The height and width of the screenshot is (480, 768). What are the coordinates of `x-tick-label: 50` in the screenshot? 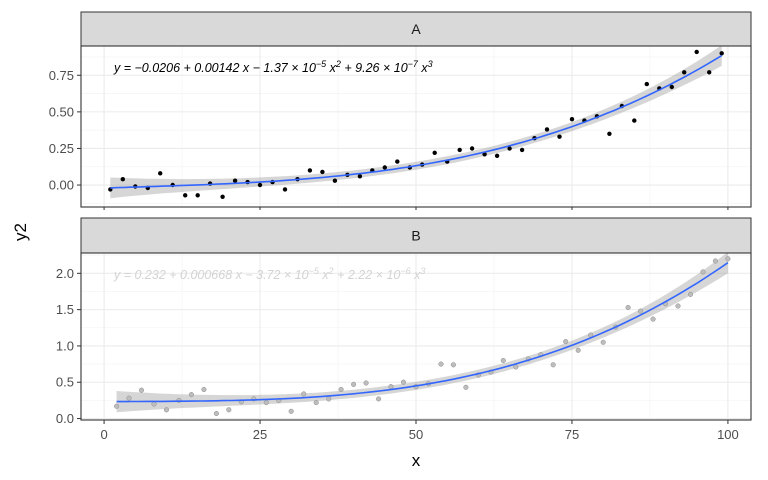 It's located at (416, 434).